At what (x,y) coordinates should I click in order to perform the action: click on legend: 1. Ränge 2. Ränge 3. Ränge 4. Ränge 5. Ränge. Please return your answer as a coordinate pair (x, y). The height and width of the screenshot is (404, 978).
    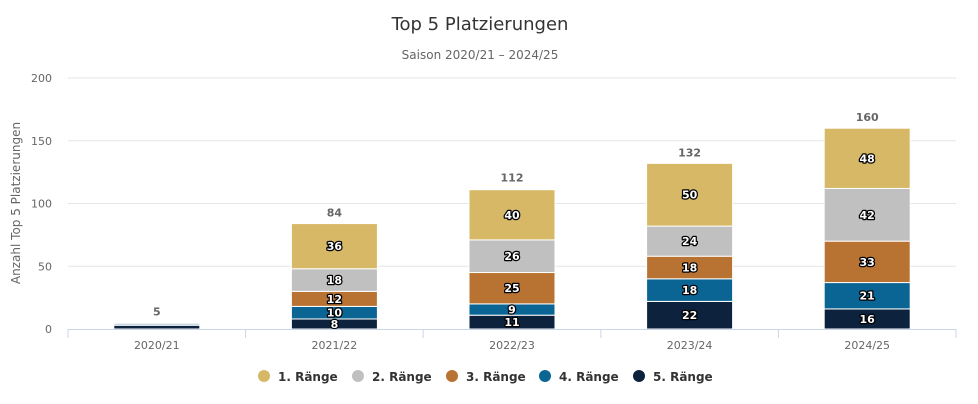
    Looking at the image, I should click on (485, 377).